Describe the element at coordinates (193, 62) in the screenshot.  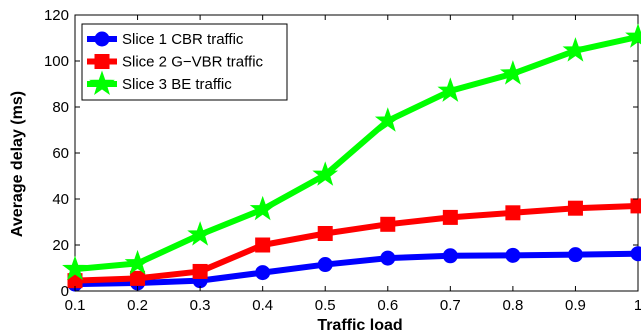
I see `legend-label-2: Slice 2 G−VBR traffic` at that location.